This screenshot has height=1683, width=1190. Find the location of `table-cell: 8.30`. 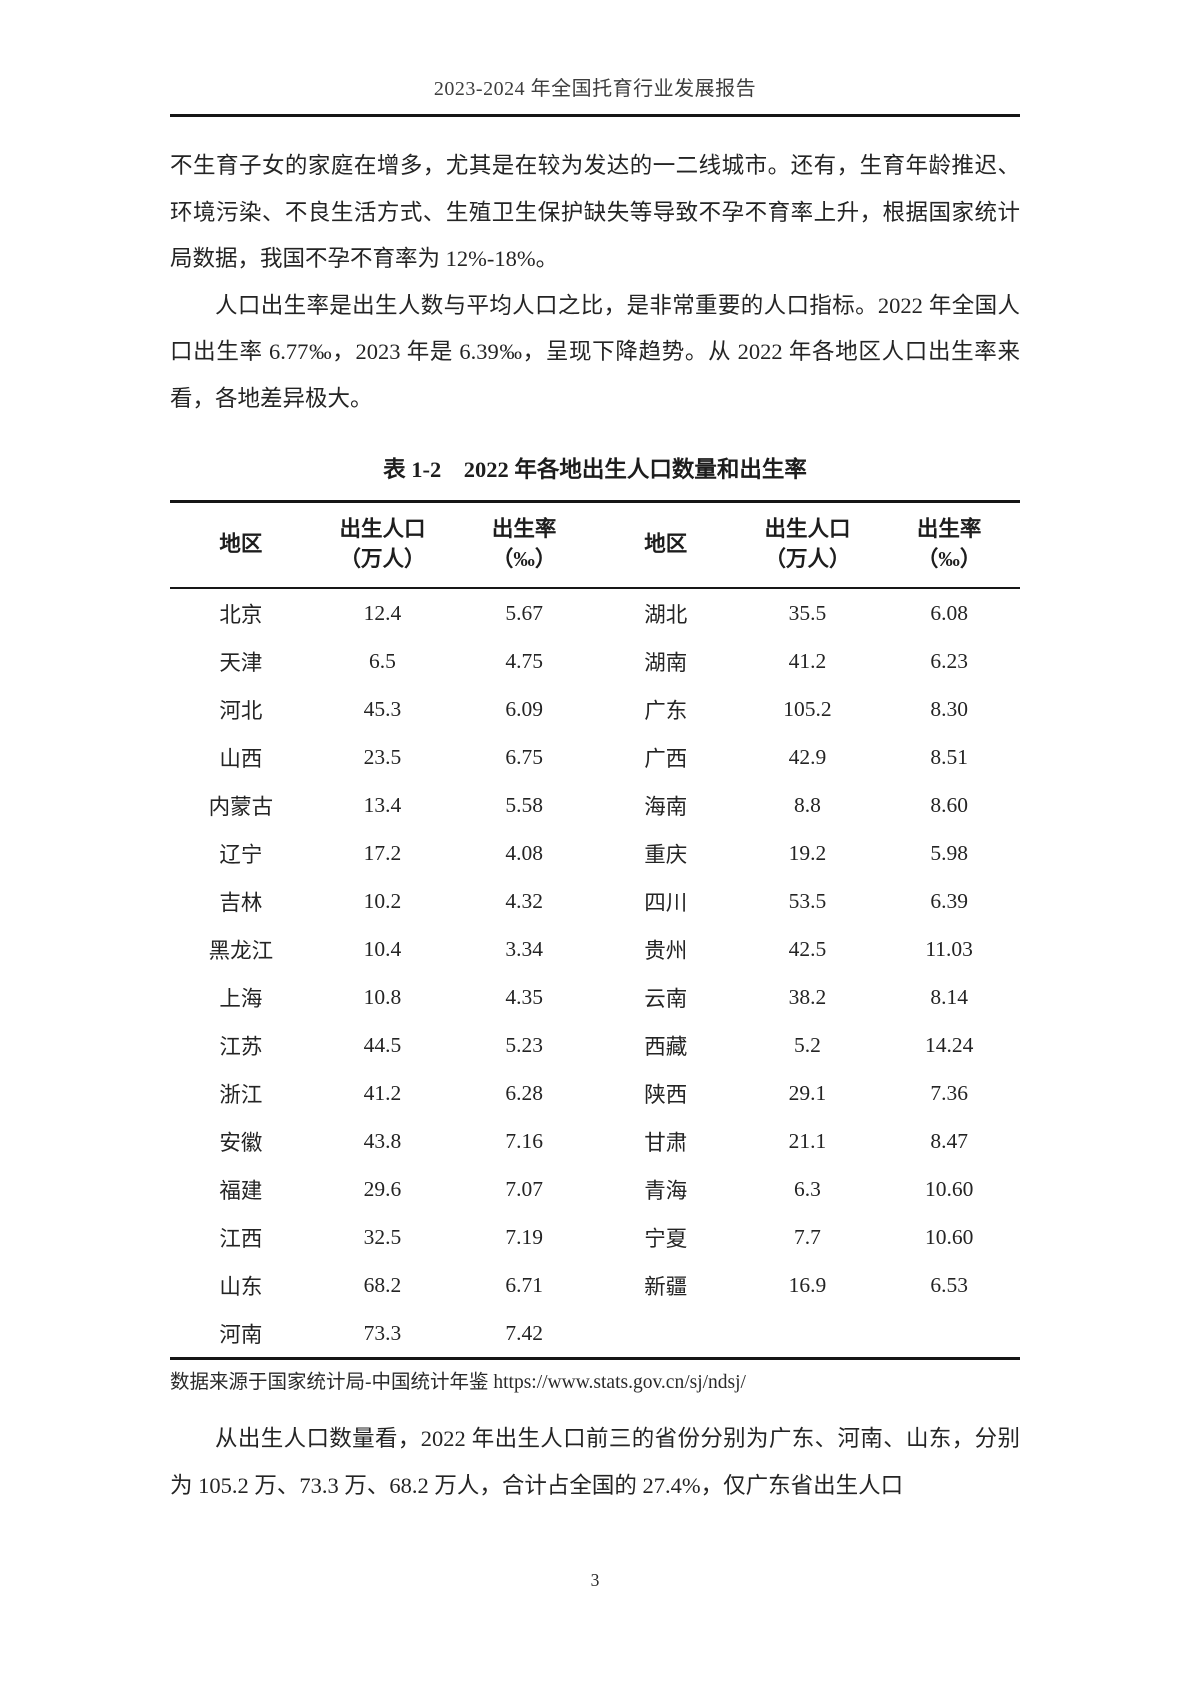

table-cell: 8.30 is located at coordinates (949, 708).